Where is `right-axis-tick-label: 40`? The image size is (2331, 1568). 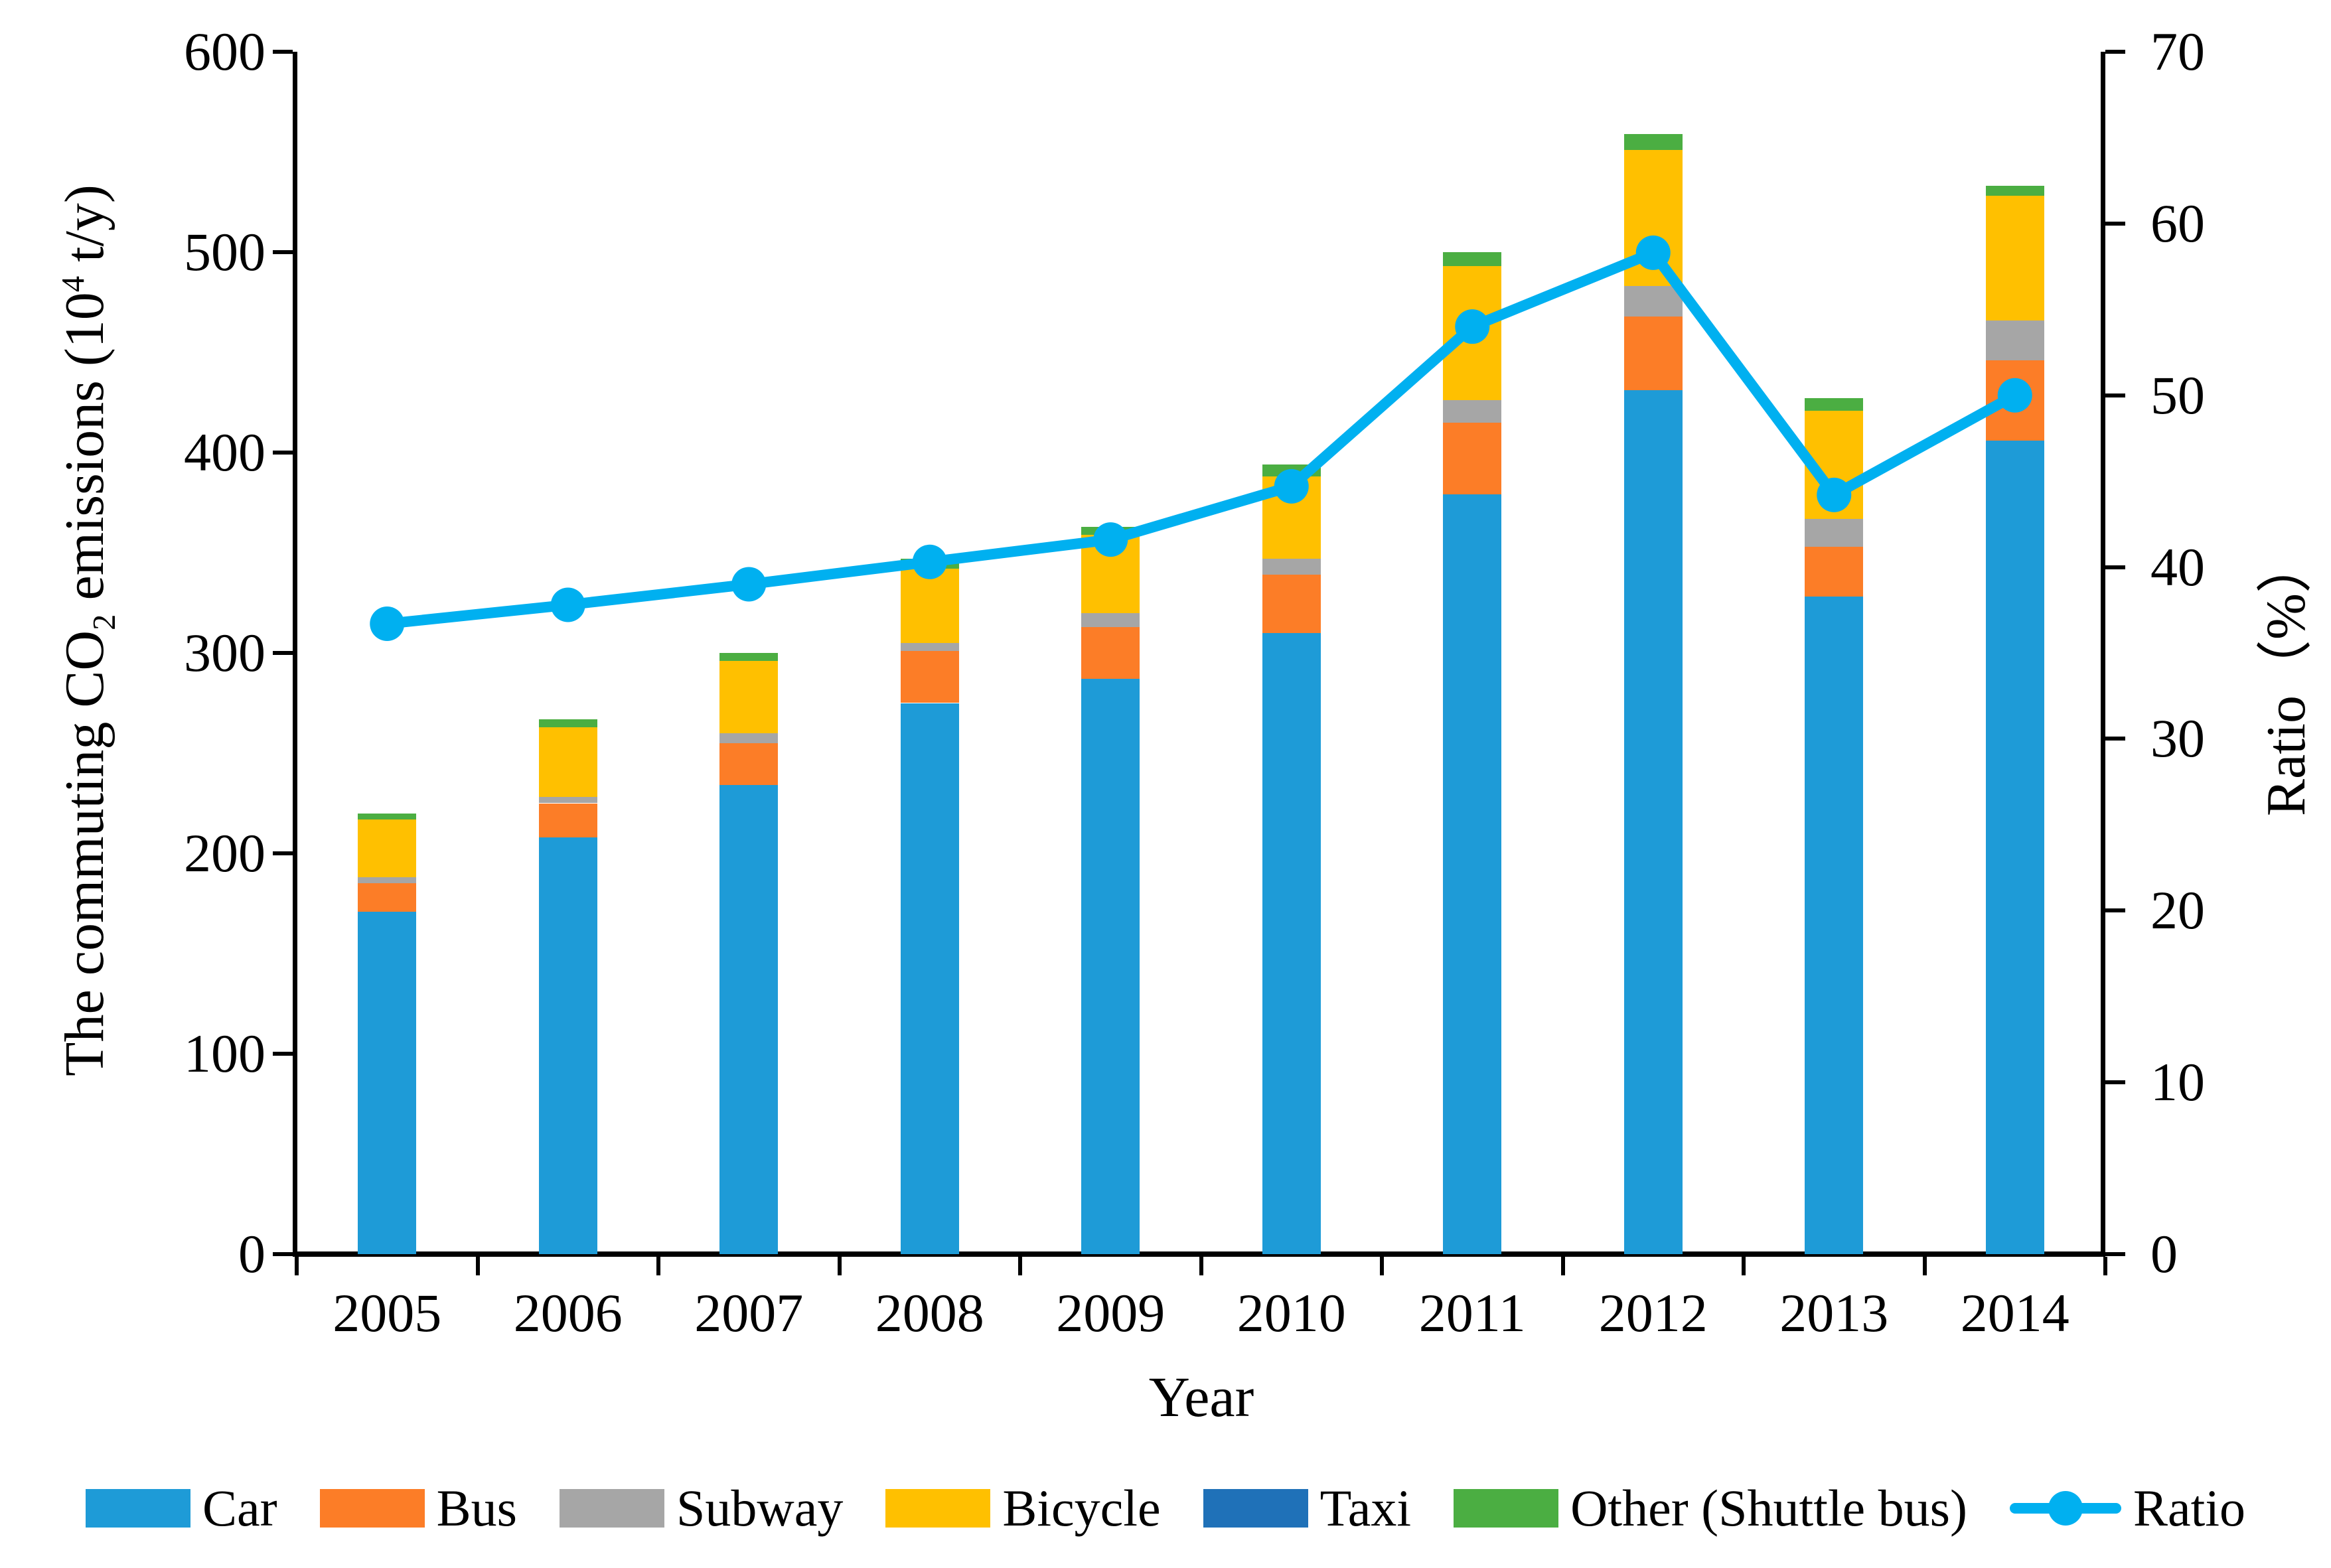 right-axis-tick-label: 40 is located at coordinates (2177, 566).